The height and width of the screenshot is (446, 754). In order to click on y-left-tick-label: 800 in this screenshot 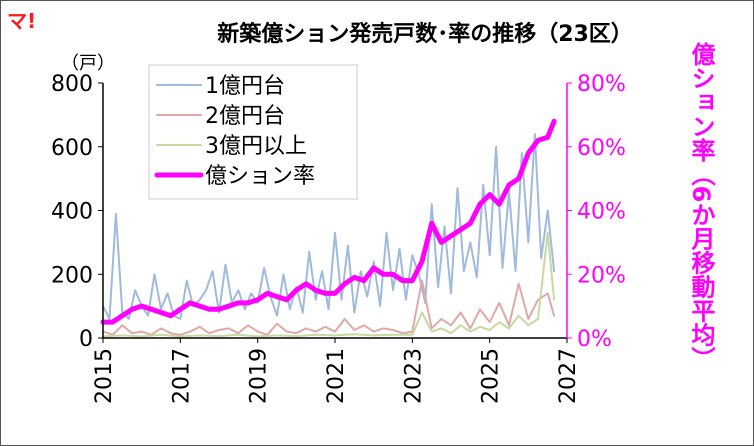, I will do `click(72, 84)`.